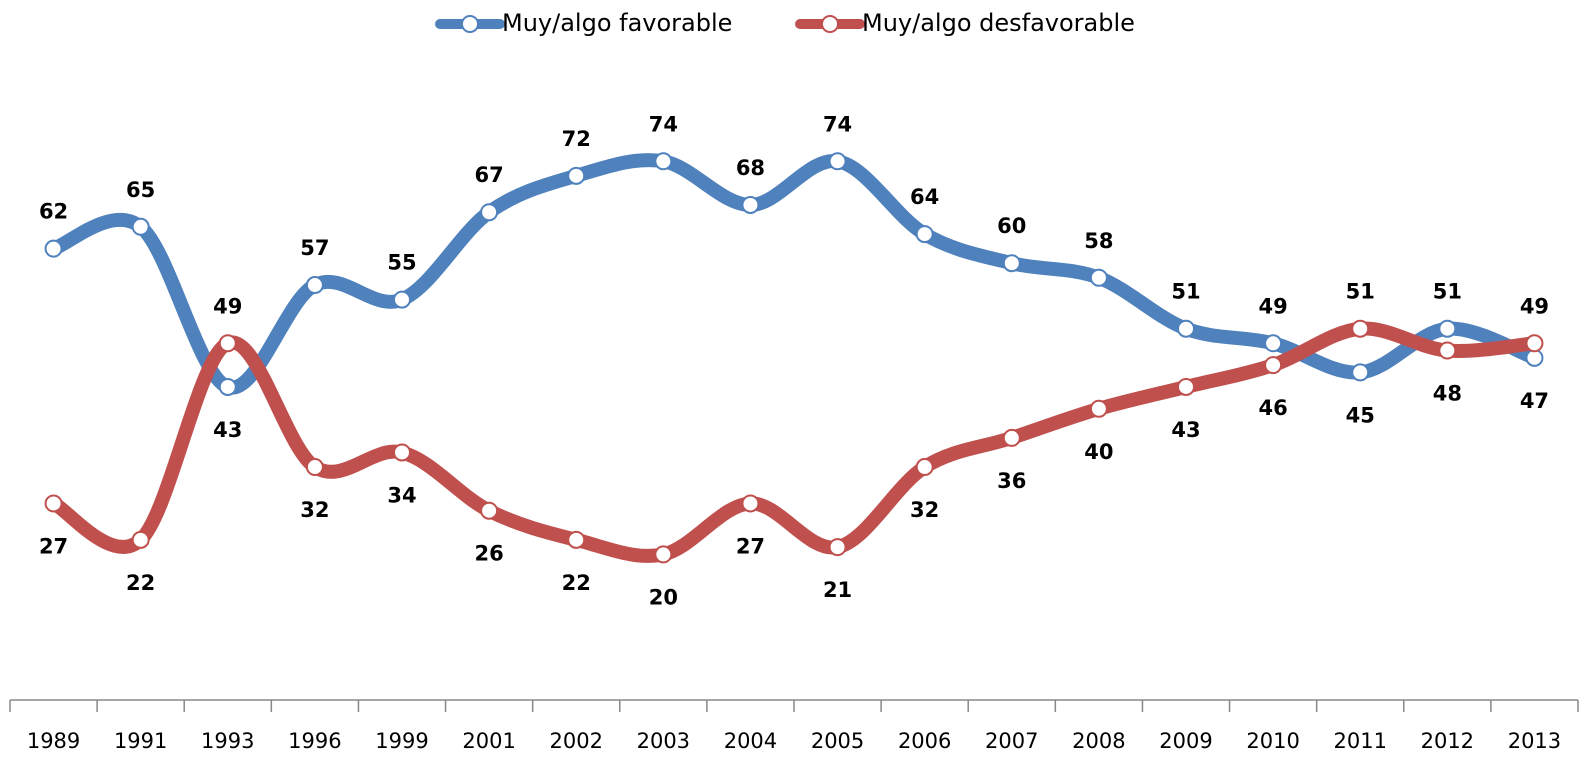 The width and height of the screenshot is (1583, 757). Describe the element at coordinates (1359, 741) in the screenshot. I see `x-tick-label: 2011` at that location.